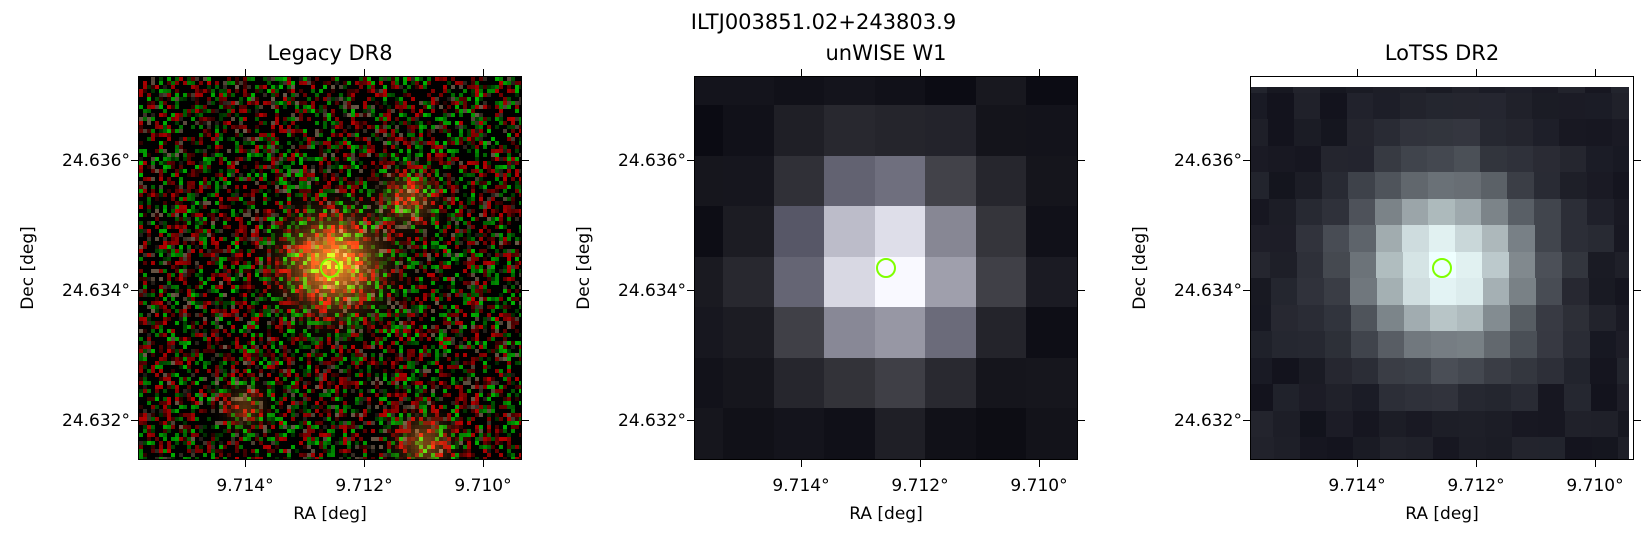  Describe the element at coordinates (1442, 53) in the screenshot. I see `panel-title: LoTSS DR2` at that location.